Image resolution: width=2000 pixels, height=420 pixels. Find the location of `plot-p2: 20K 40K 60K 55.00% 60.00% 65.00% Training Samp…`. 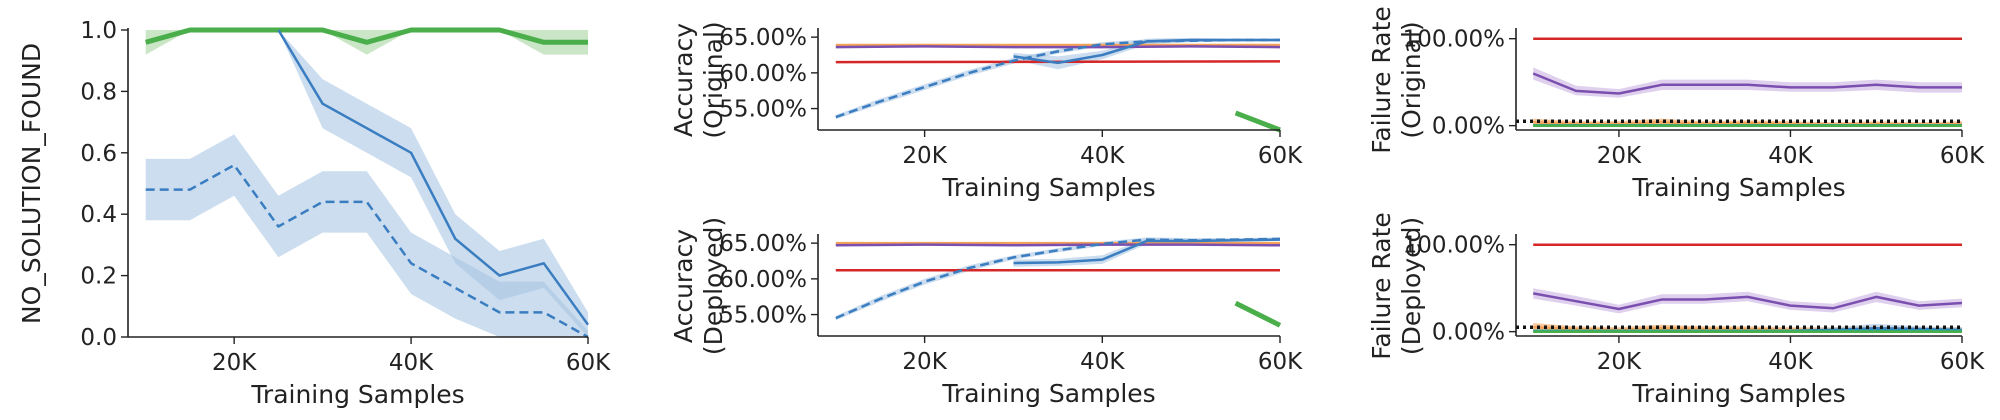

plot-p2: 20K 40K 60K 55.00% 60.00% 65.00% Training Samp… is located at coordinates (986, 111).